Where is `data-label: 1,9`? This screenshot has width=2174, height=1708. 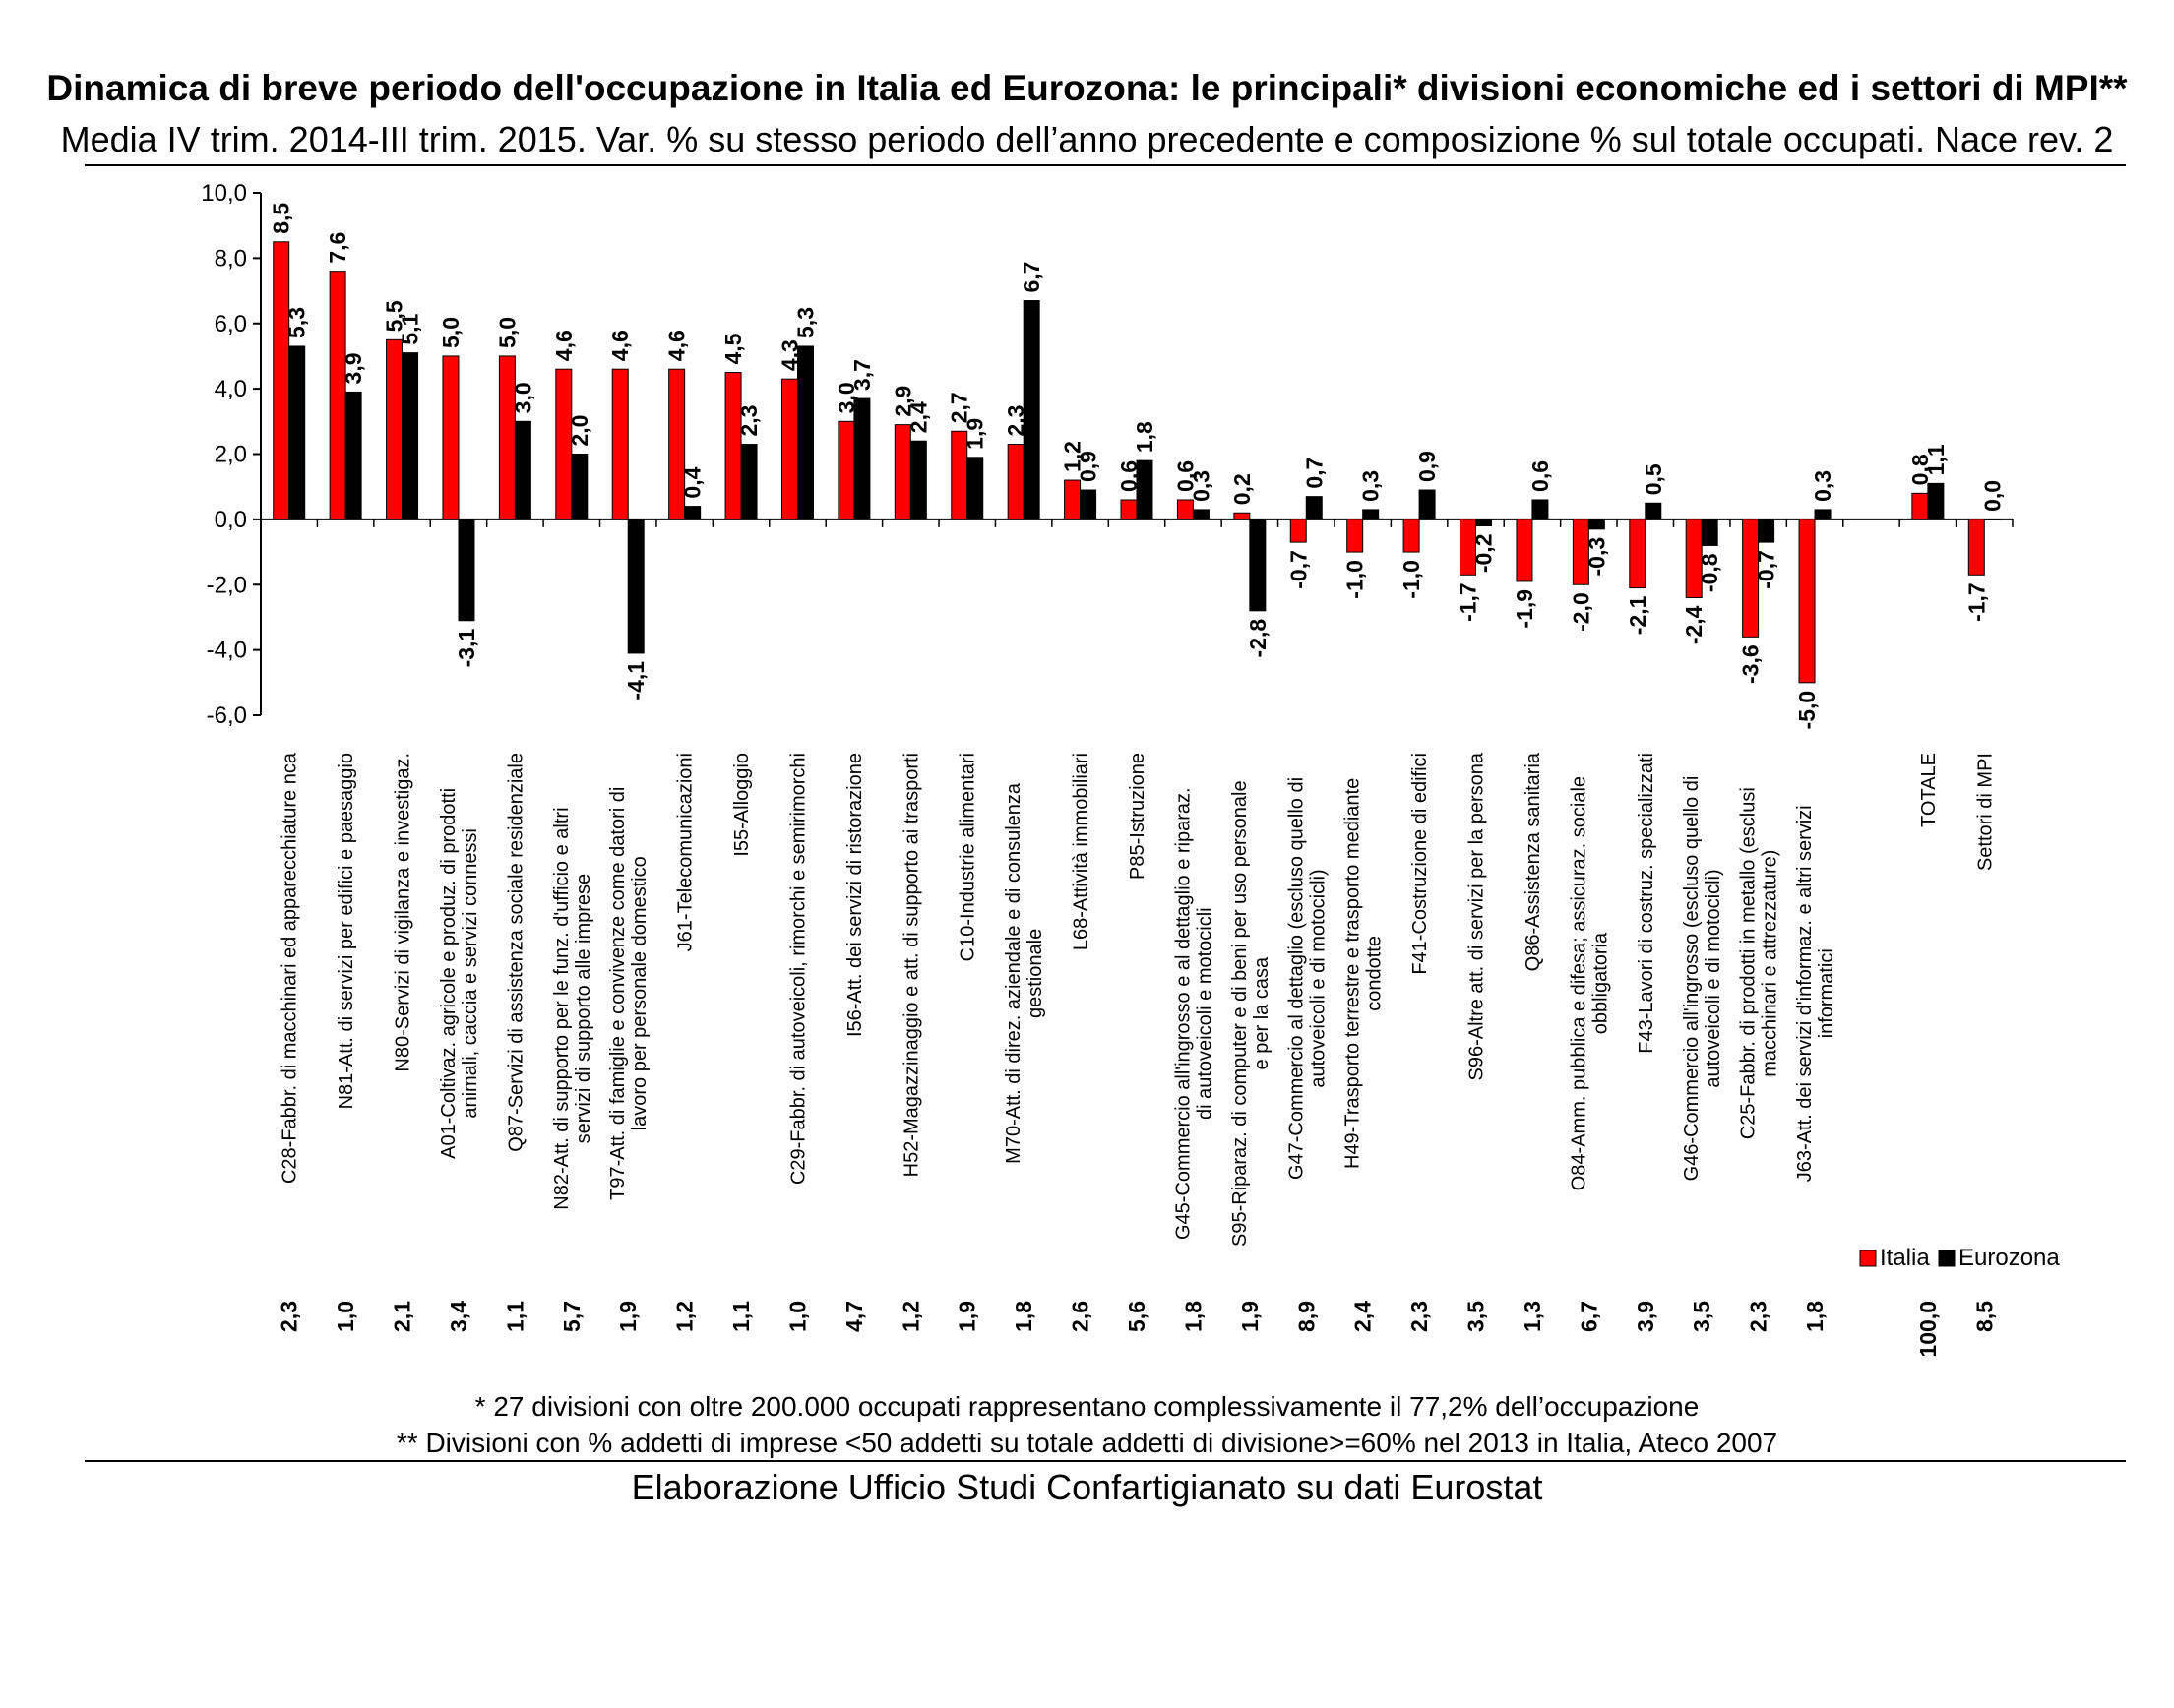
data-label: 1,9 is located at coordinates (975, 434).